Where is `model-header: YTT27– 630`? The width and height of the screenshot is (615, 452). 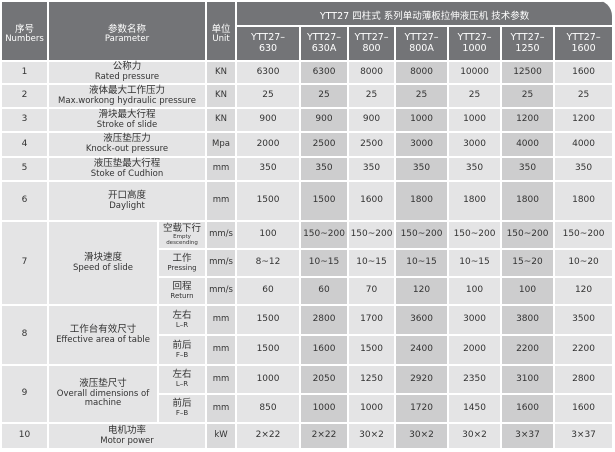
model-header: YTT27– 630 is located at coordinates (268, 43).